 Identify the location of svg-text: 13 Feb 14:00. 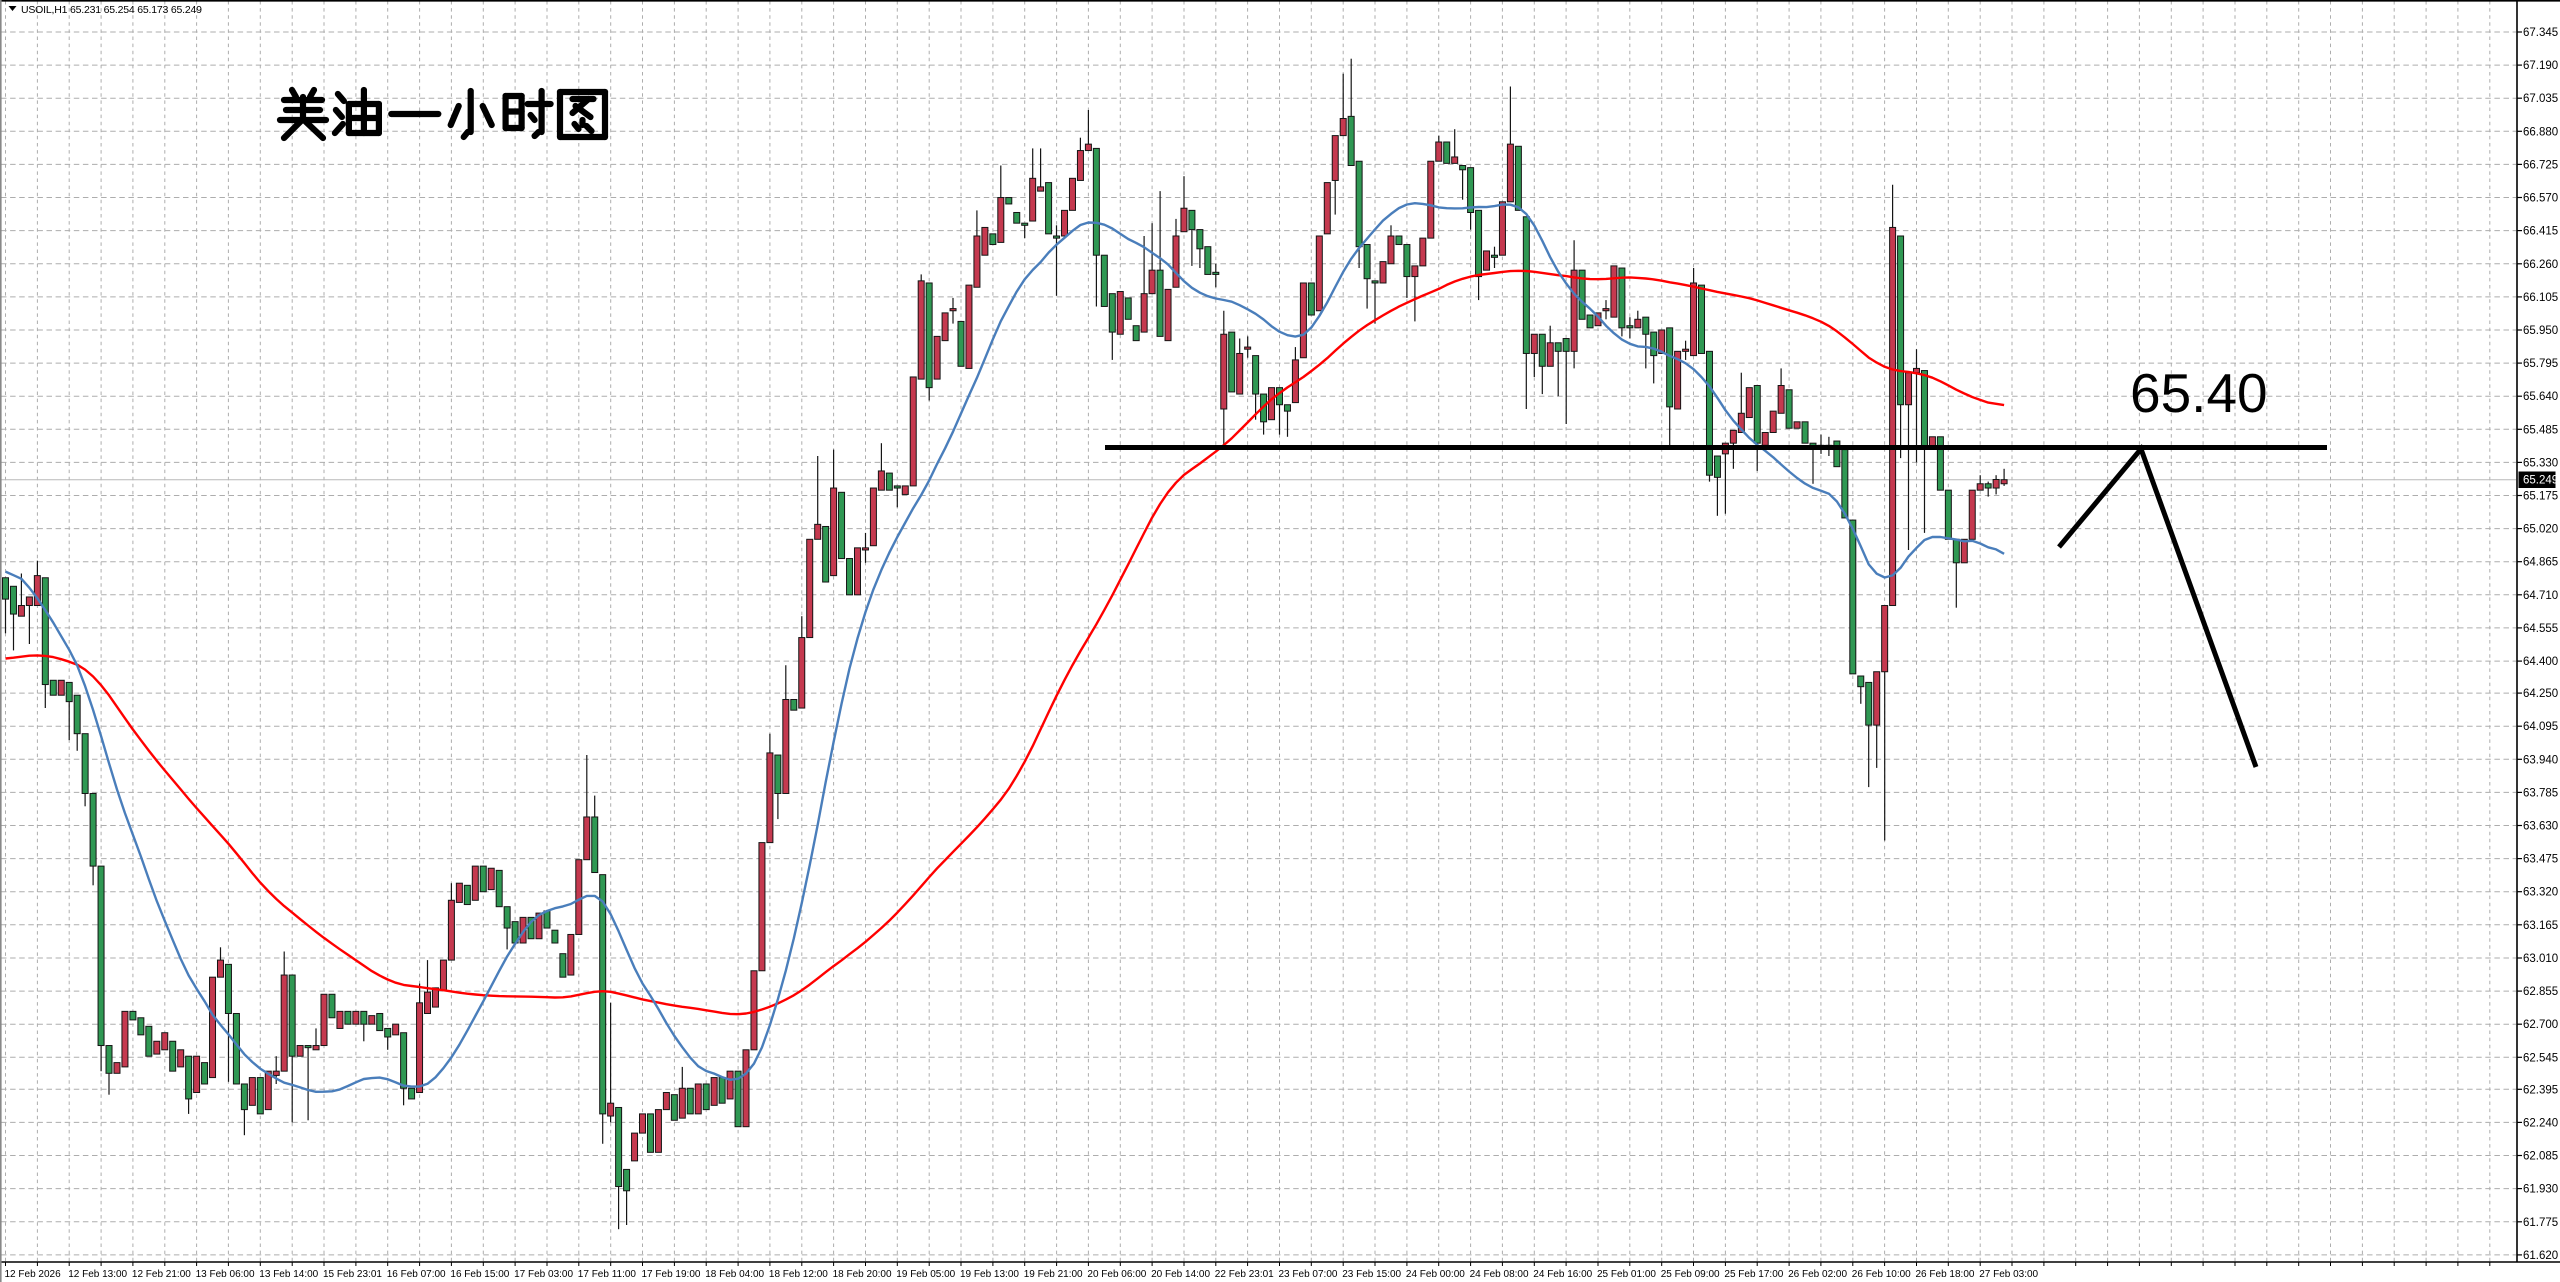
(288, 1274).